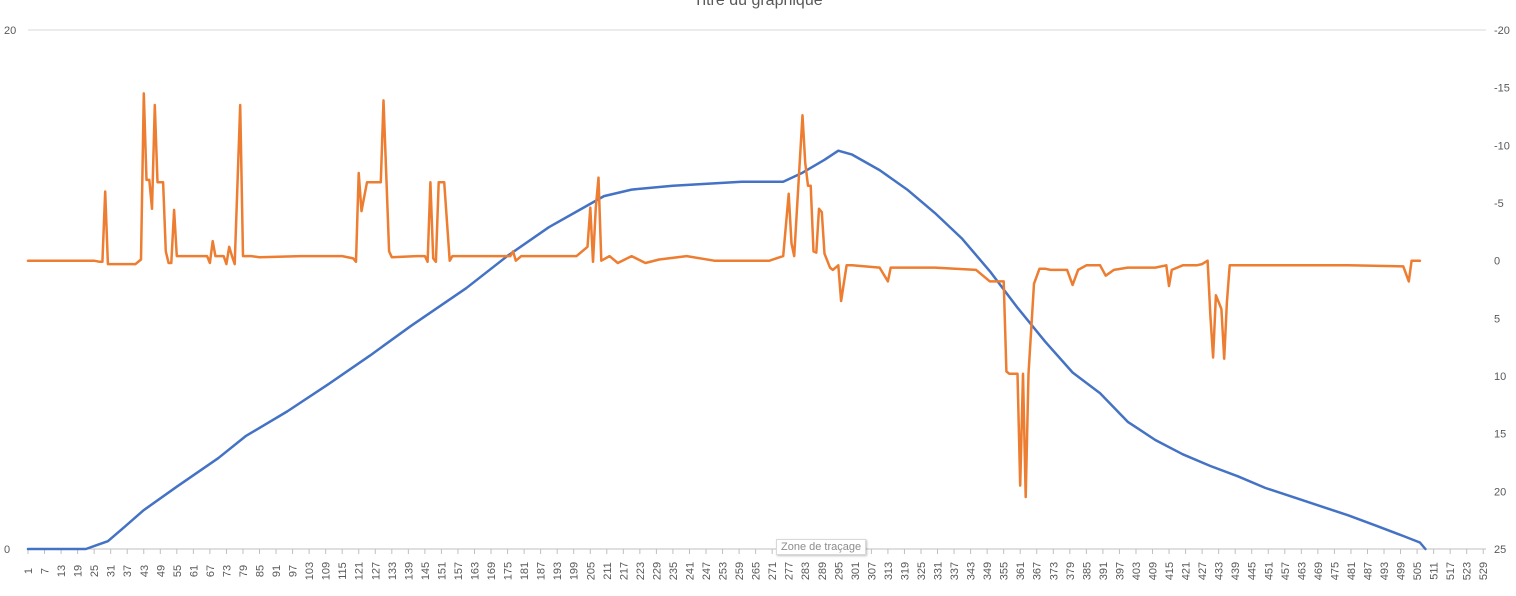  What do you see at coordinates (1054, 571) in the screenshot?
I see `x-tick-label: 373` at bounding box center [1054, 571].